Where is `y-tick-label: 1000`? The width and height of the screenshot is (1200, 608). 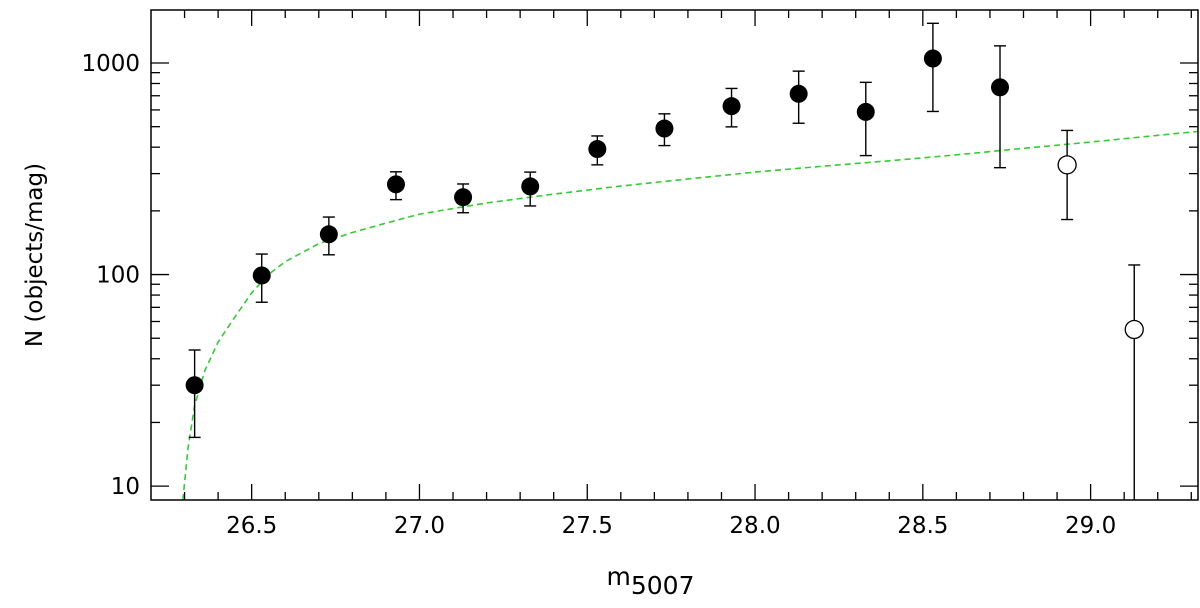
y-tick-label: 1000 is located at coordinates (110, 64).